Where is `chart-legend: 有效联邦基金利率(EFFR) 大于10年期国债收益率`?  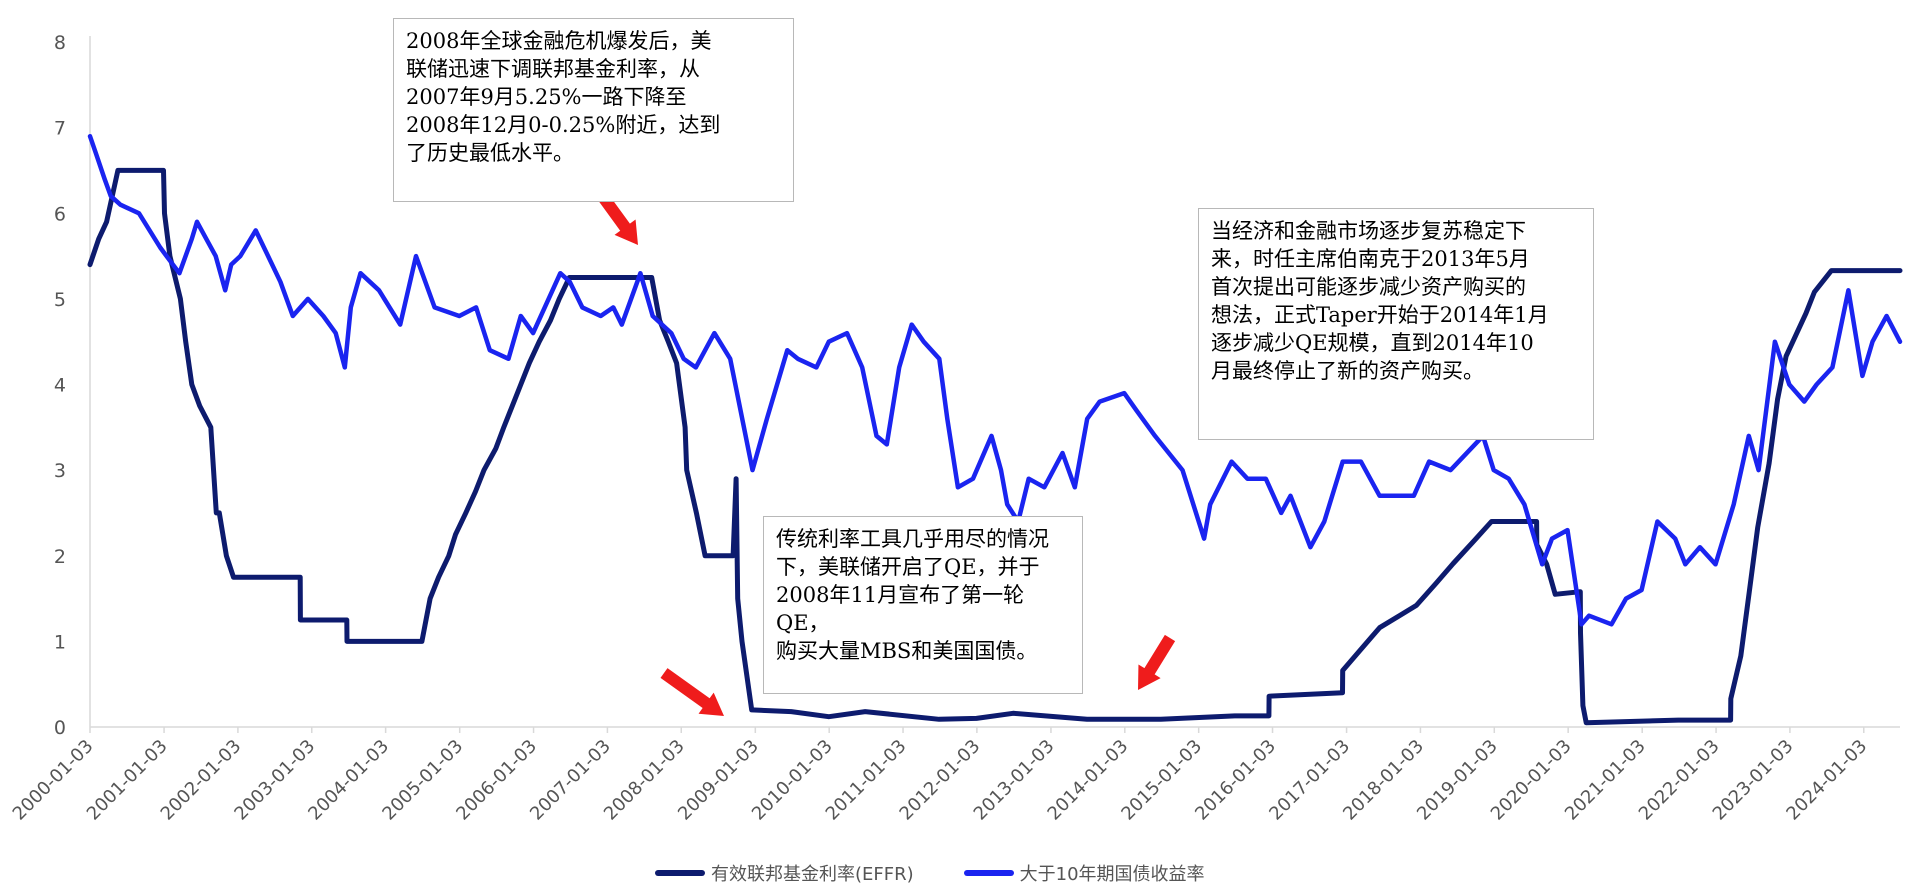 chart-legend: 有效联邦基金利率(EFFR) 大于10年期国债收益率 is located at coordinates (930, 873).